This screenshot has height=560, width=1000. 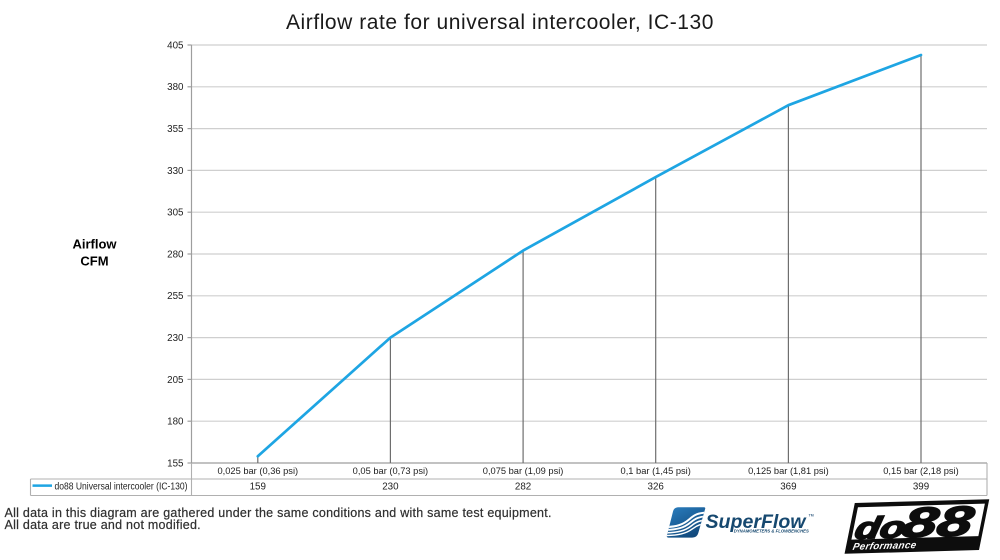 What do you see at coordinates (257, 471) in the screenshot?
I see `svg-text: 0,025 bar (0,36 psi)` at bounding box center [257, 471].